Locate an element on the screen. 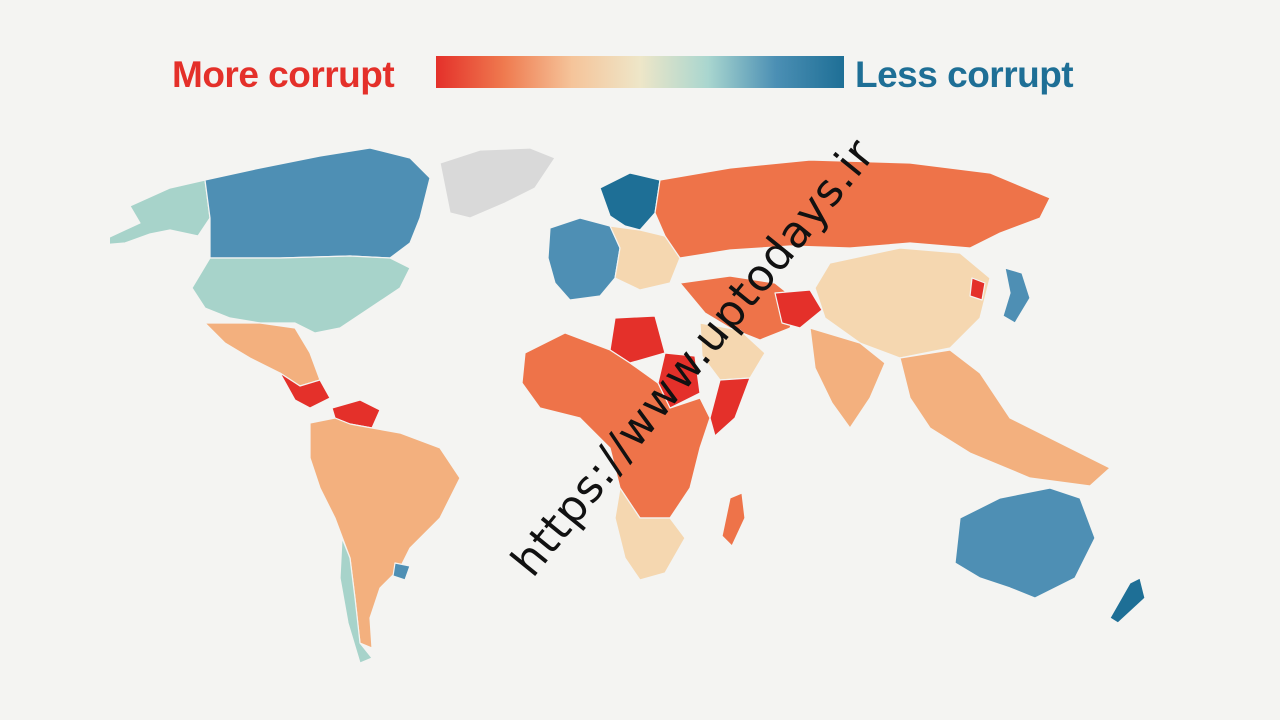  region-australia is located at coordinates (1025, 543).